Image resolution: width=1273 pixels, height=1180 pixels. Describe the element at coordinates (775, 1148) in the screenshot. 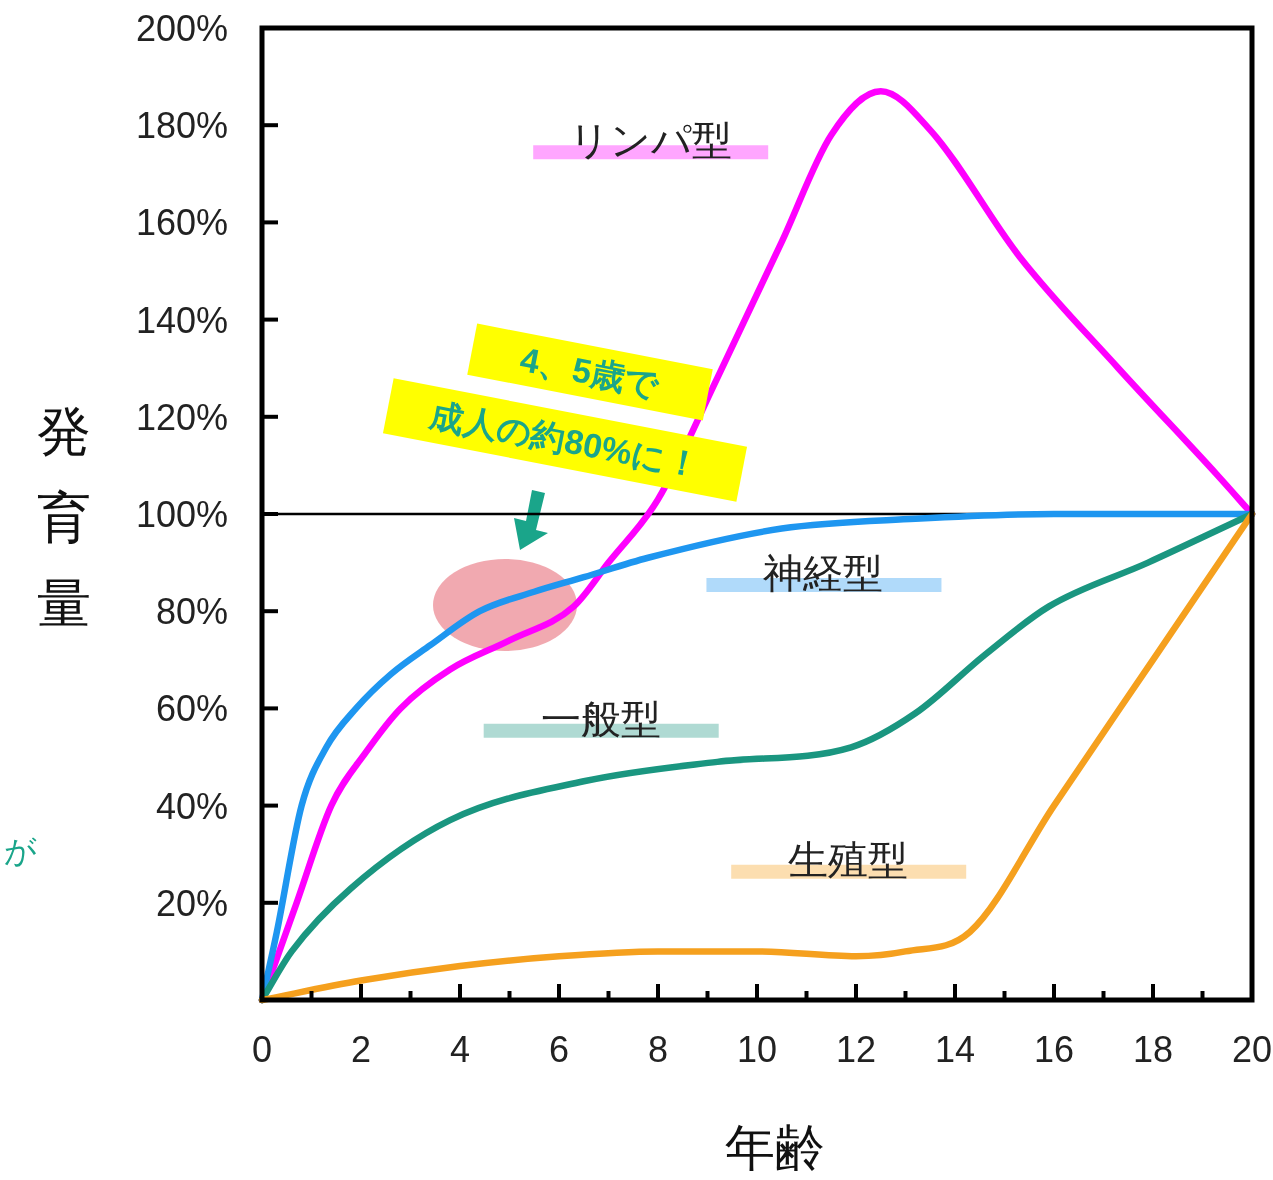

I see `x-axis-title: 年齢` at that location.